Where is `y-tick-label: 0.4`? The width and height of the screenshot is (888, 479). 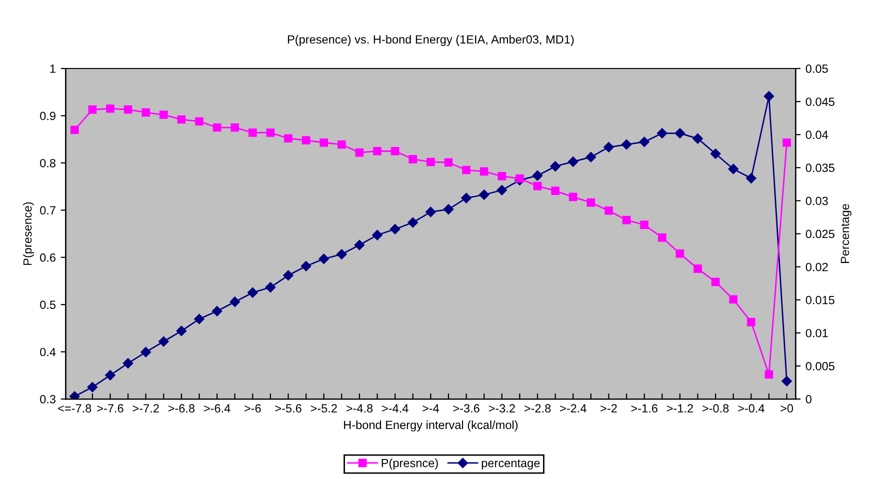
y-tick-label: 0.4 is located at coordinates (48, 352).